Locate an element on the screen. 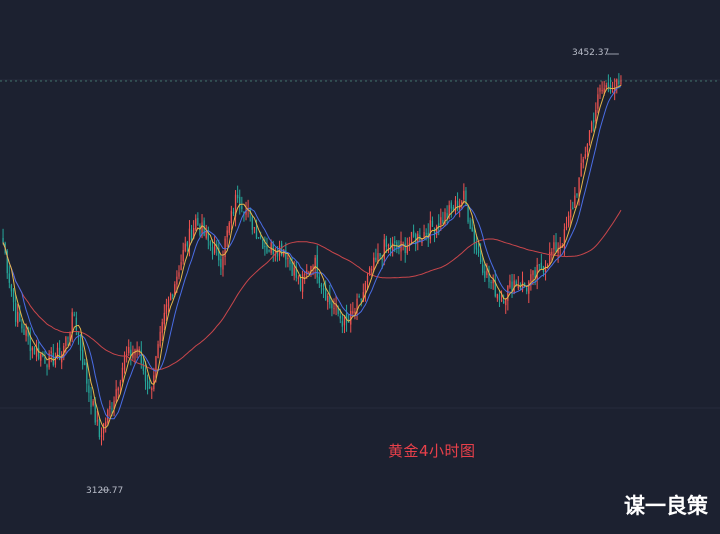 Image resolution: width=720 pixels, height=534 pixels. high-price-label: 3452.37 is located at coordinates (591, 53).